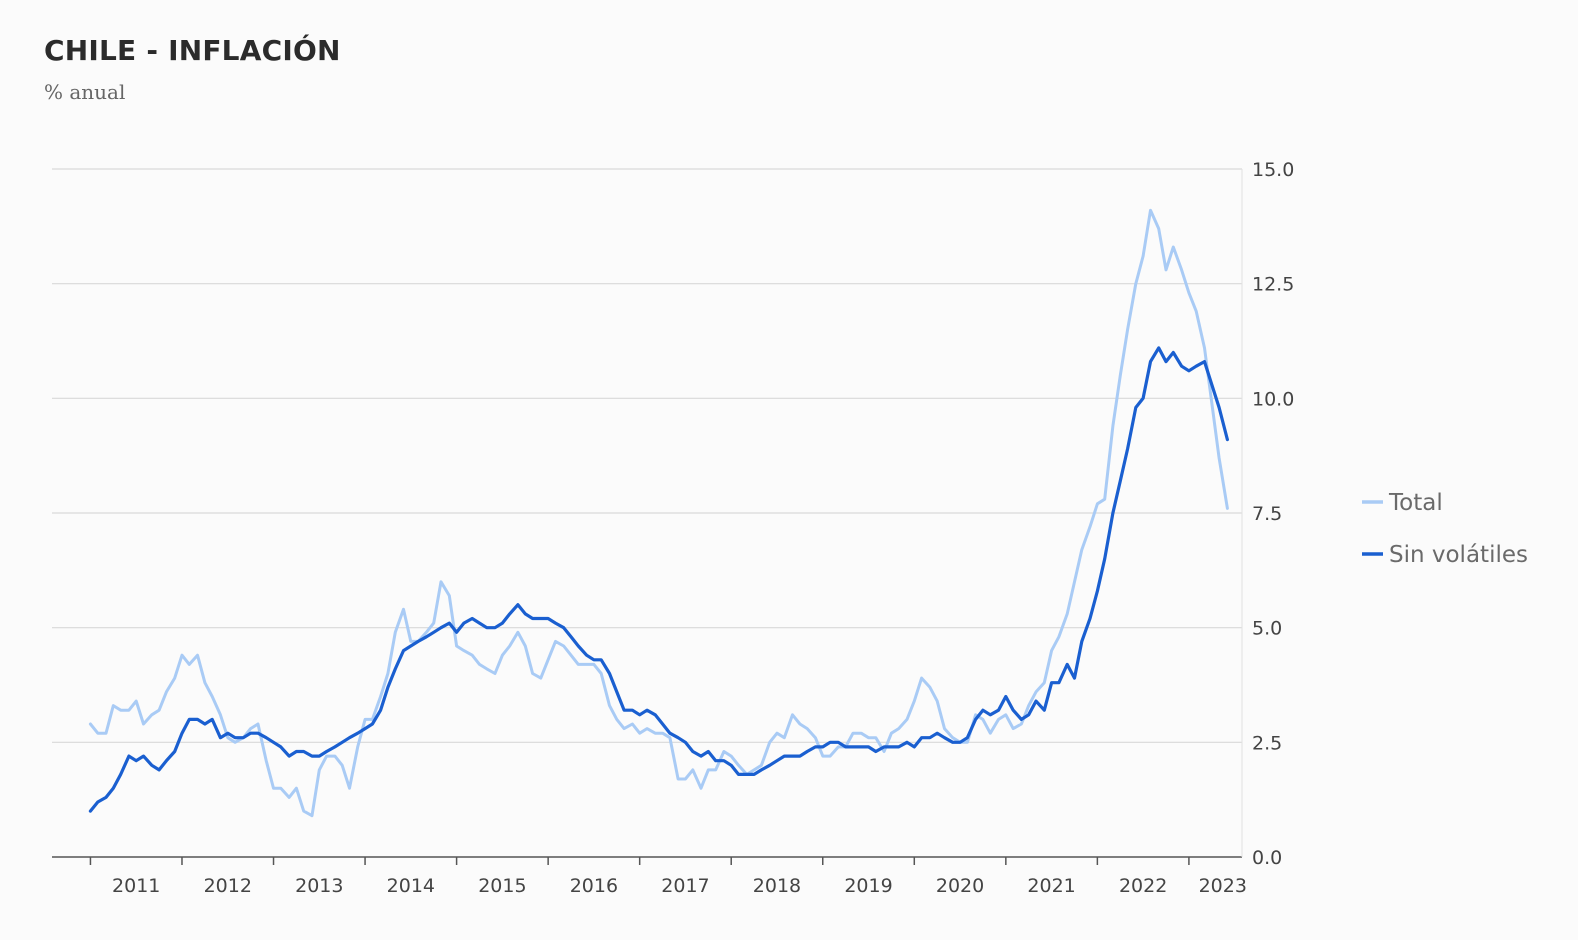 This screenshot has height=940, width=1578. I want to click on x-tick-label: 2019, so click(868, 886).